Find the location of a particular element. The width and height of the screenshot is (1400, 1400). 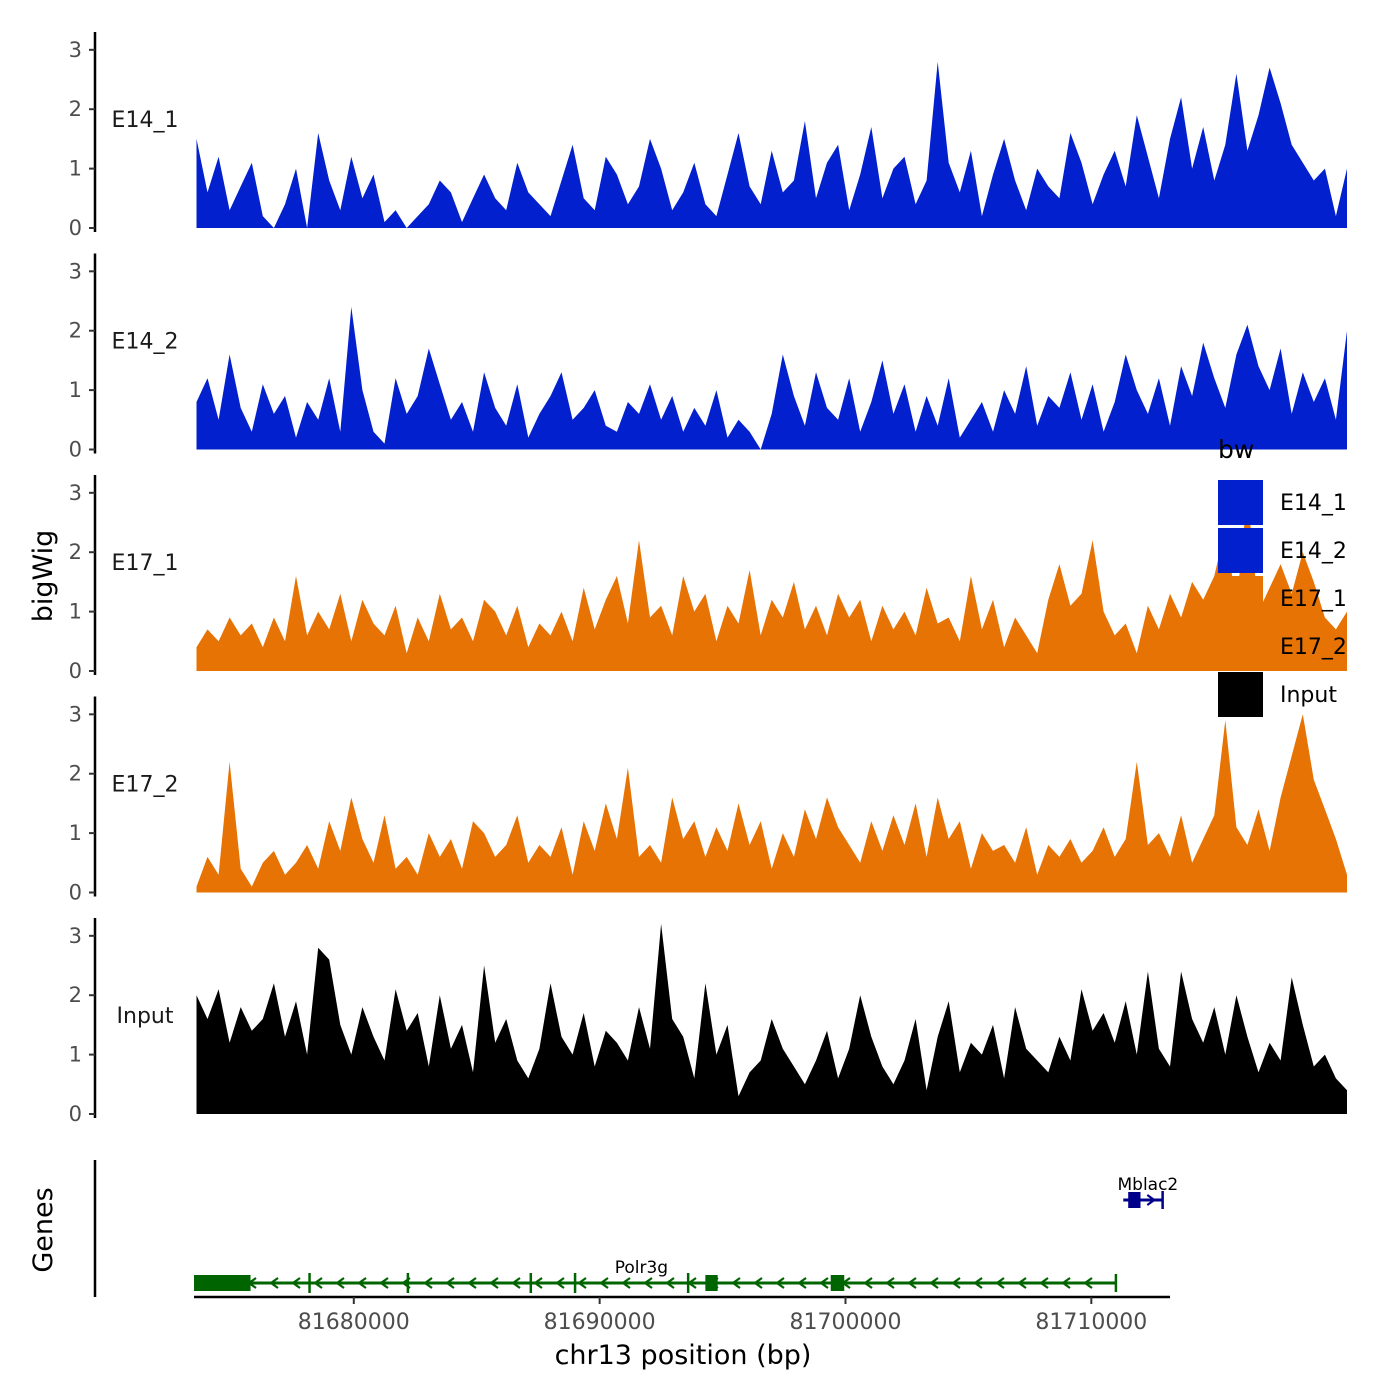

track-label: E14_1 is located at coordinates (145, 120).